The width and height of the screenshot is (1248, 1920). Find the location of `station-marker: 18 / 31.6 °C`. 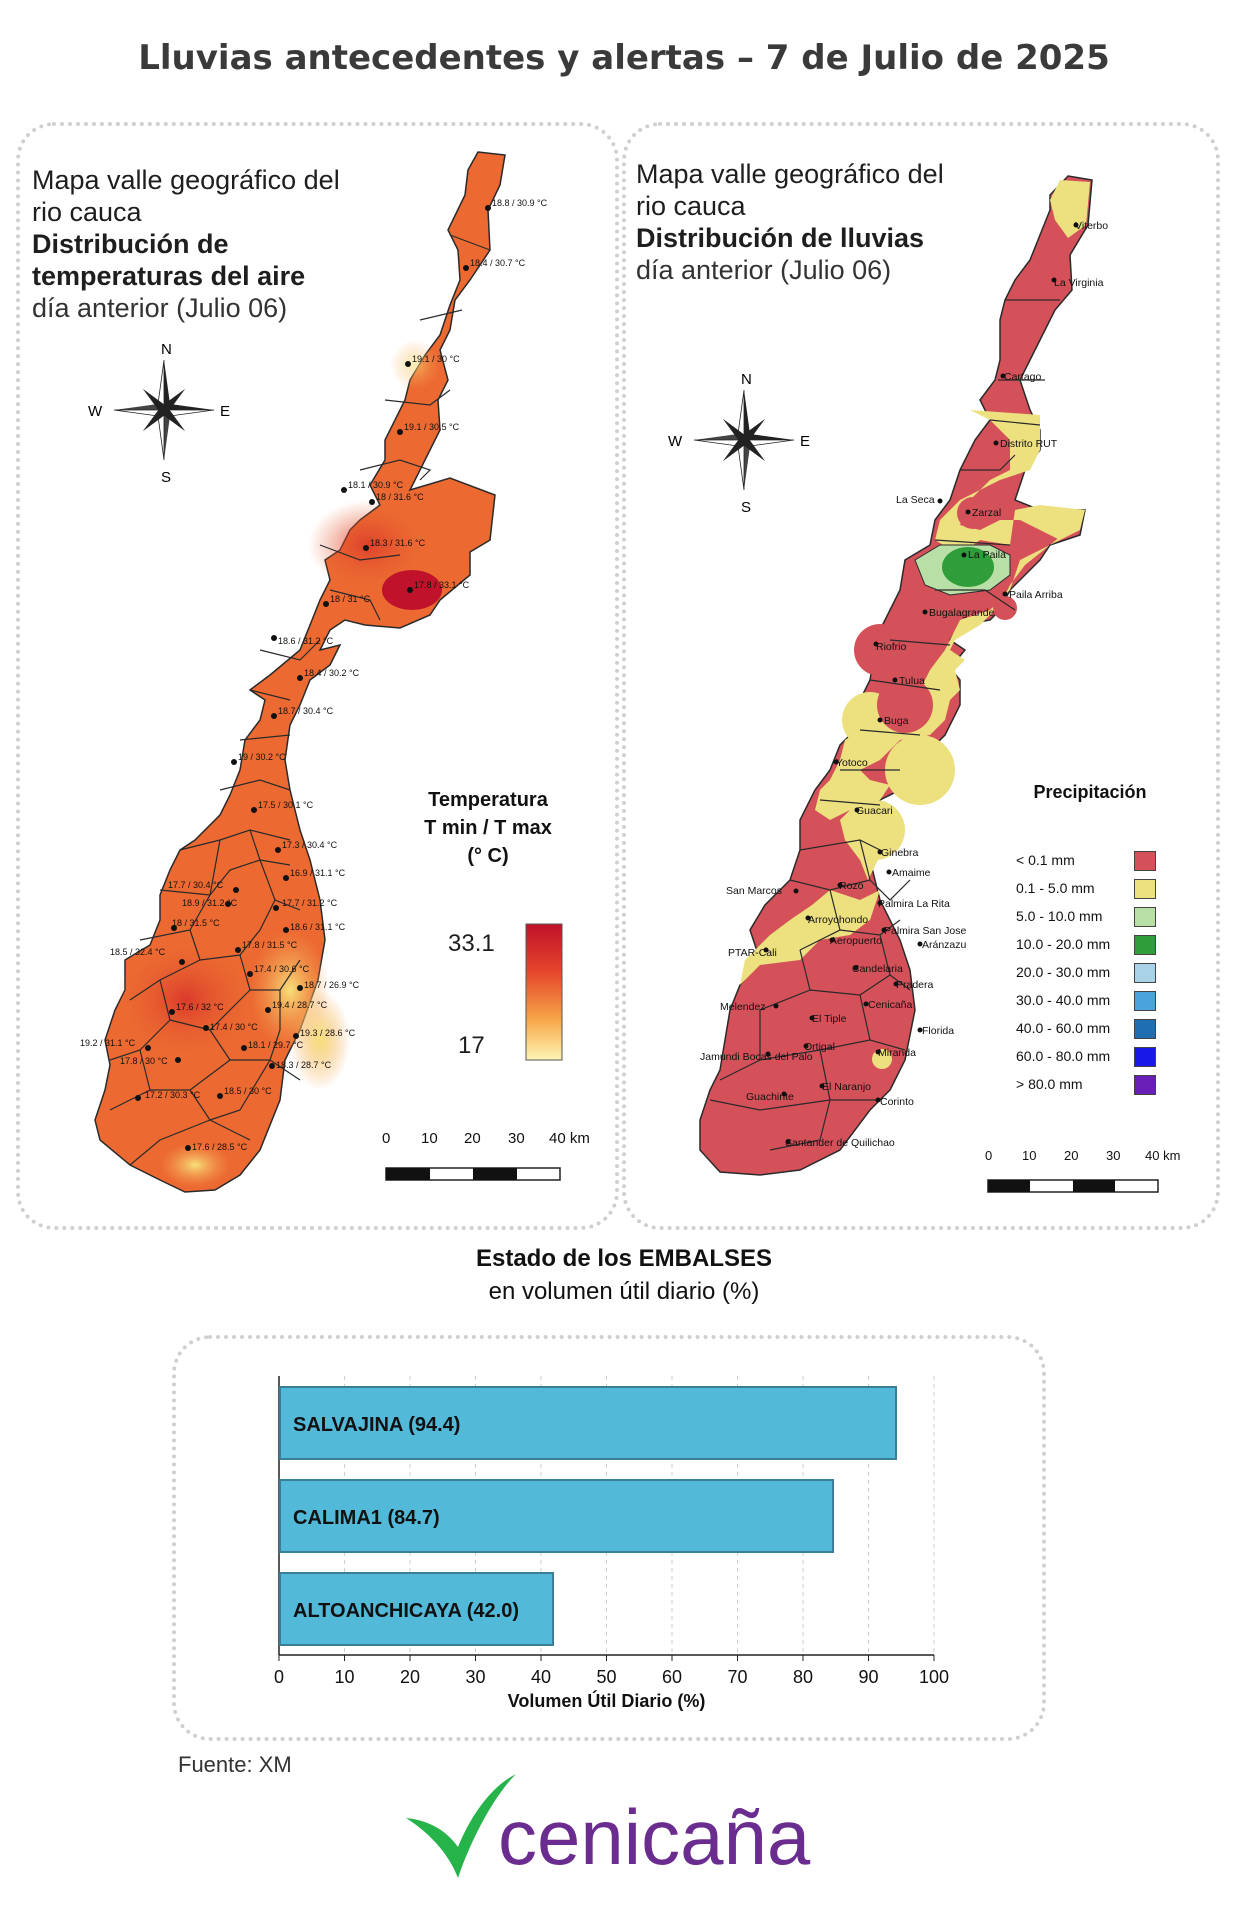

station-marker: 18 / 31.6 °C is located at coordinates (396, 498).